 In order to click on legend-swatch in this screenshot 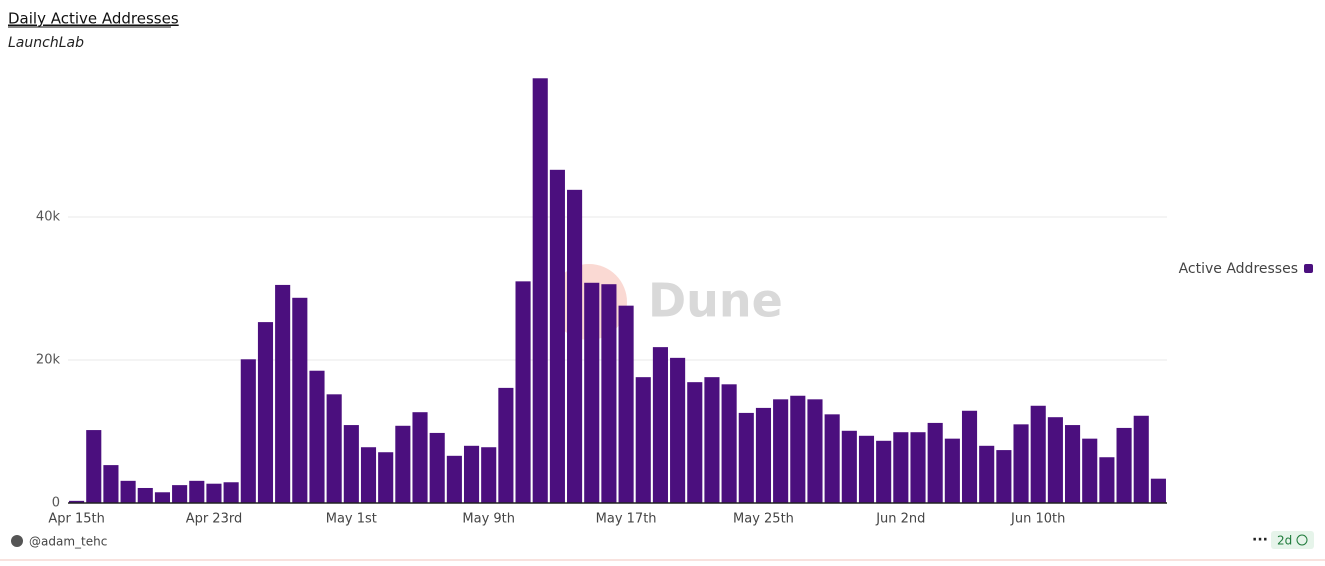, I will do `click(1308, 268)`.